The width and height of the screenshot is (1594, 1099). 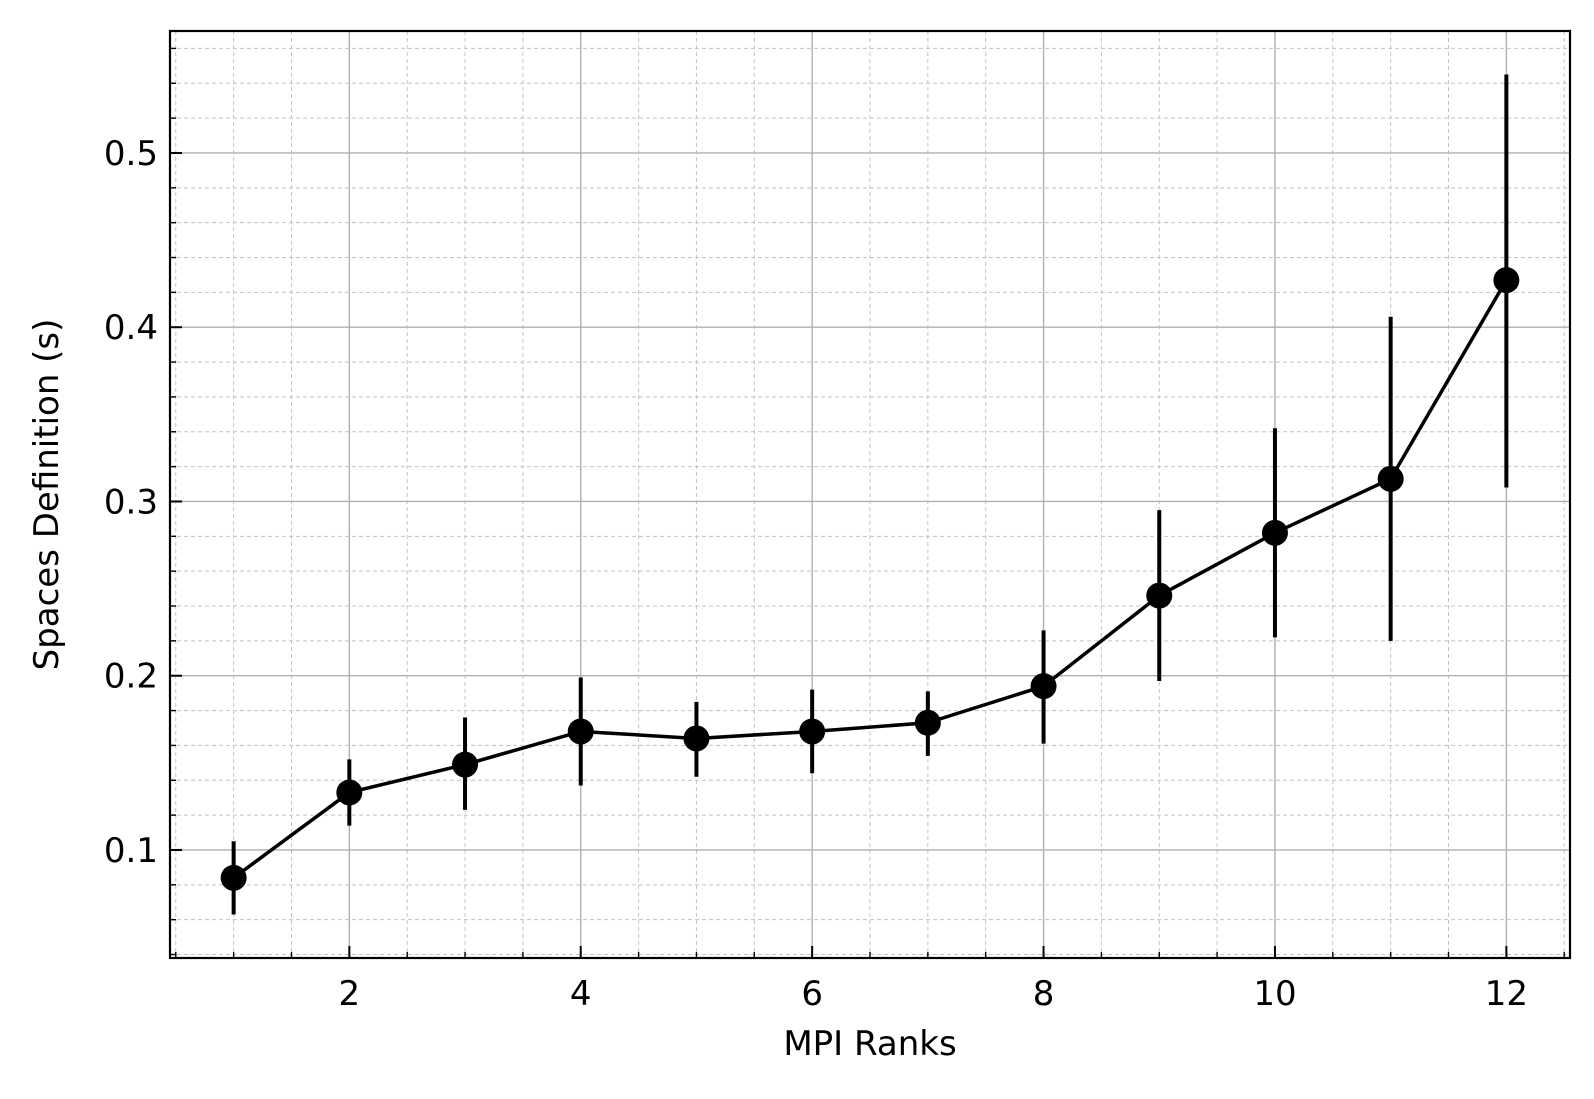 I want to click on y-tick-label: 0.3, so click(x=131, y=502).